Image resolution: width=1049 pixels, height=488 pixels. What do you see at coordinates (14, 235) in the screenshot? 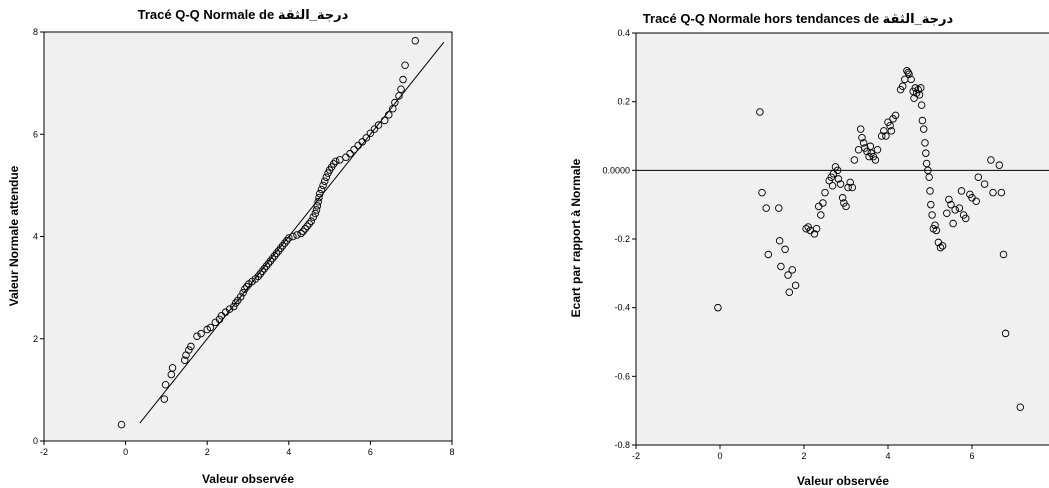
I see `y-axis-label: Valeur Normale attendue` at bounding box center [14, 235].